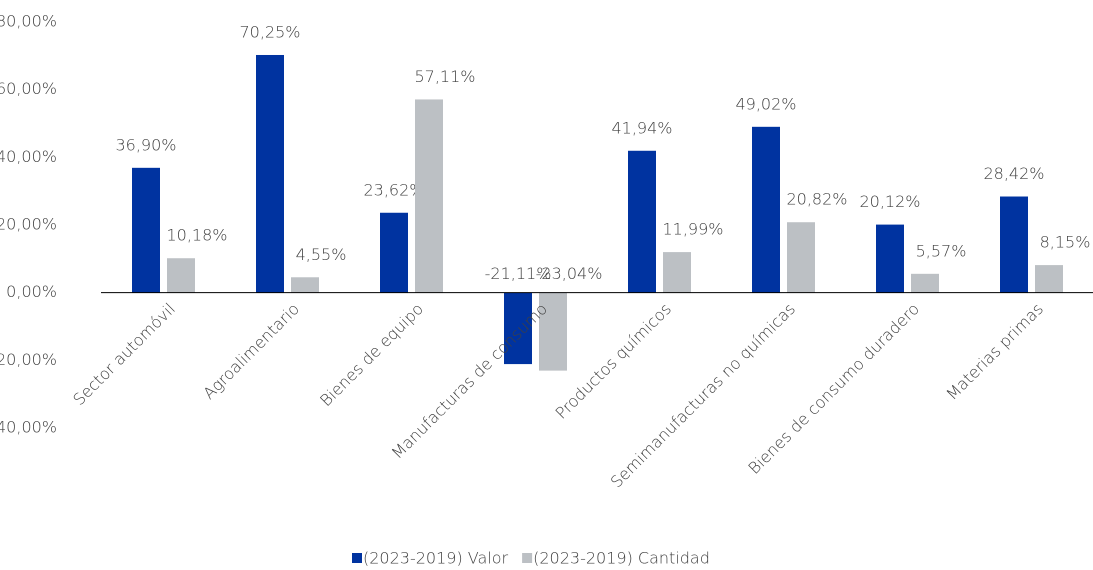 Image resolution: width=1093 pixels, height=570 pixels. Describe the element at coordinates (28, 359) in the screenshot. I see `y-tick-label: -20,00%` at that location.